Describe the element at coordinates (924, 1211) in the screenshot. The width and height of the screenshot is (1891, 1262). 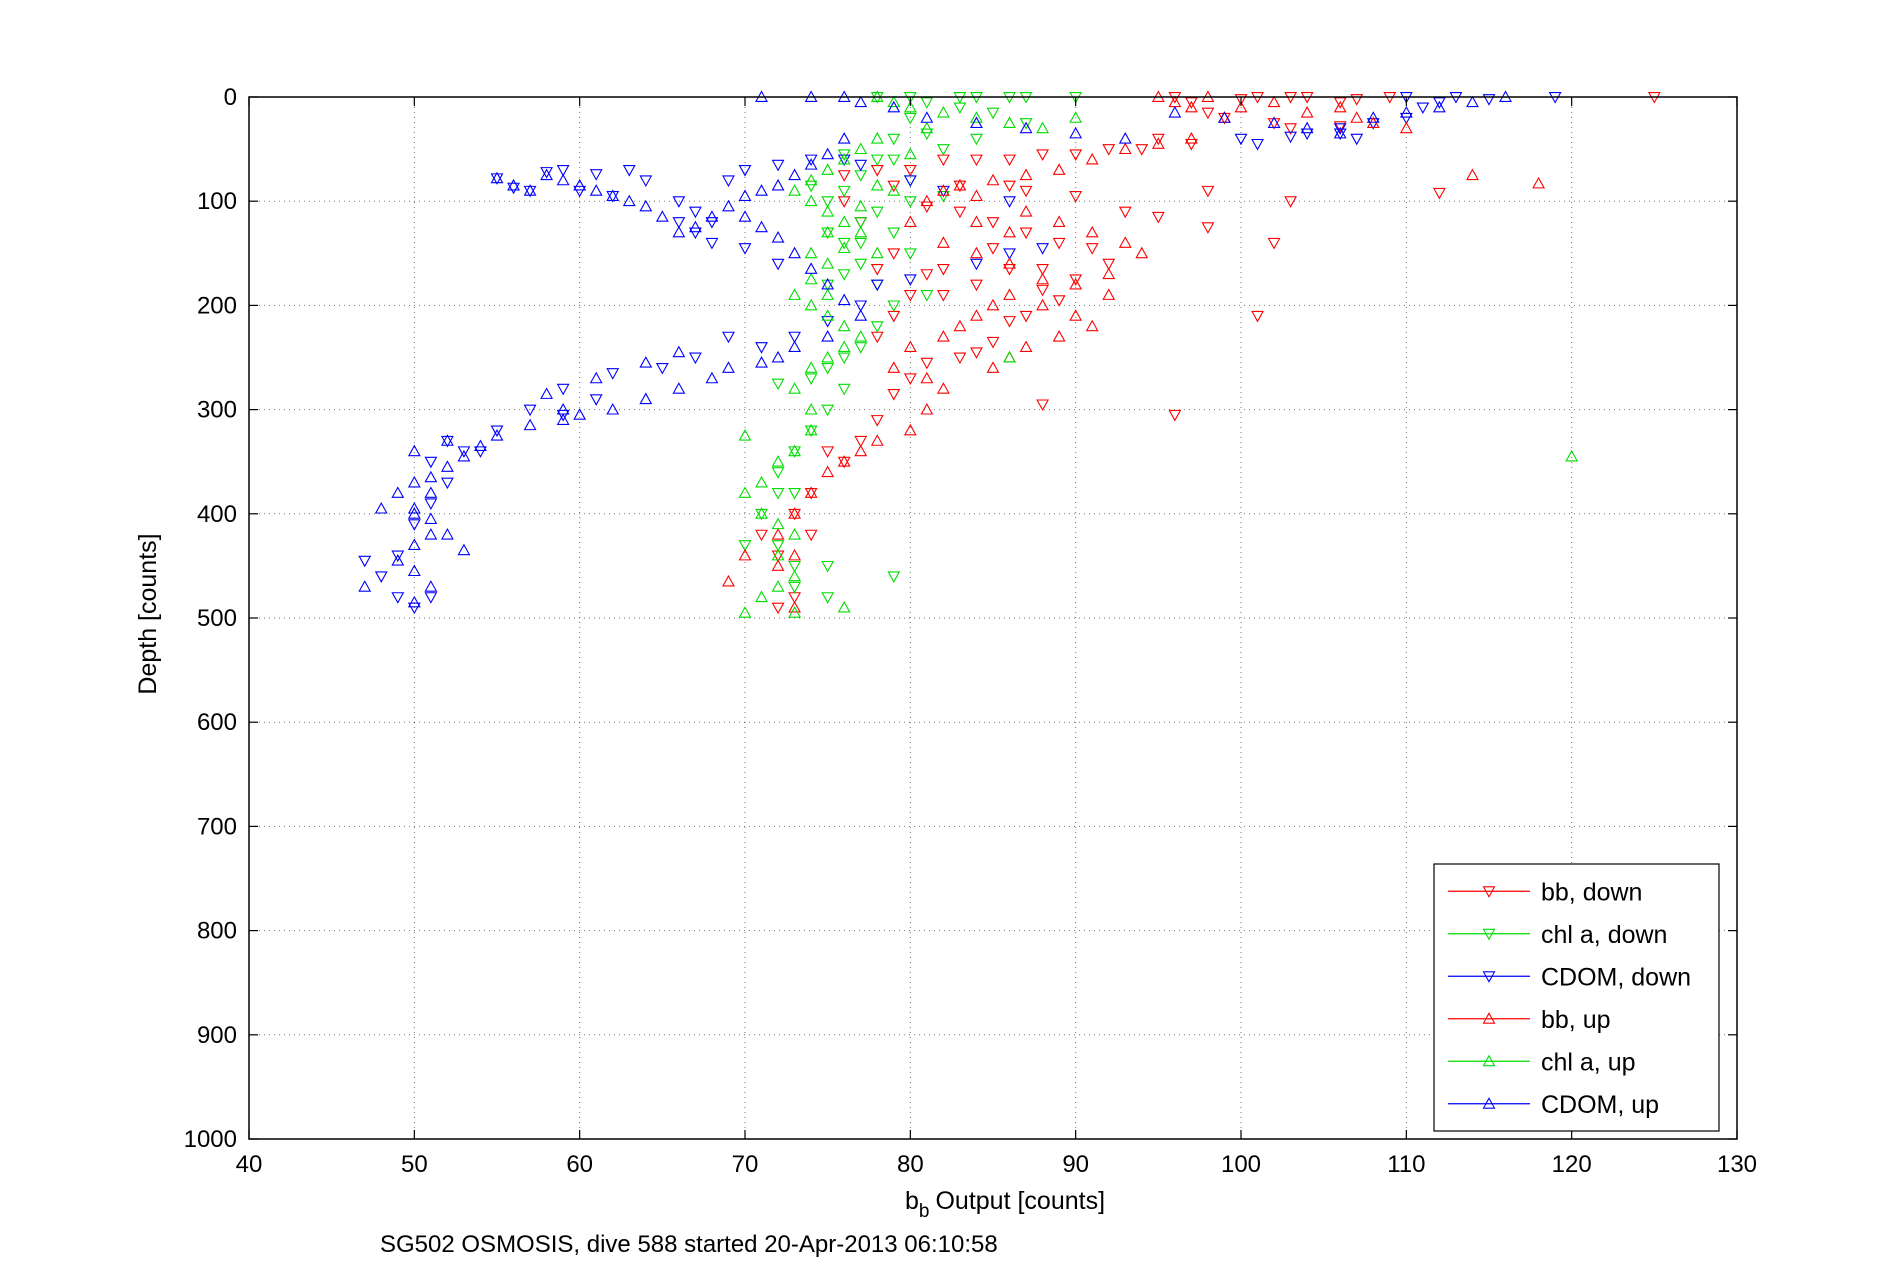
I see `x-axis-label-subscript: b` at that location.